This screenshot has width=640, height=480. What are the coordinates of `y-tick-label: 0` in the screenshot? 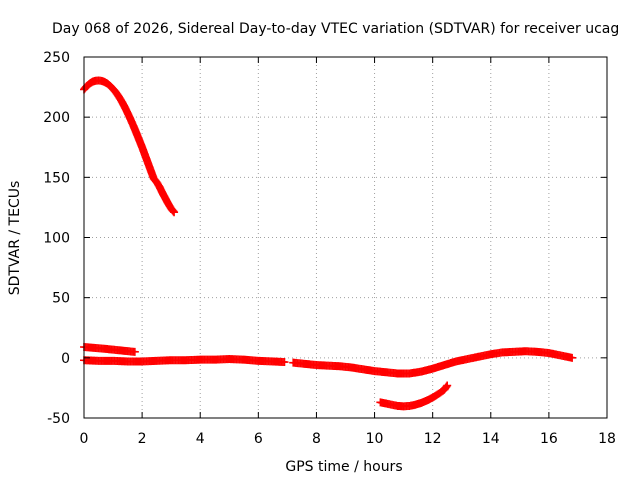 It's located at (65, 359).